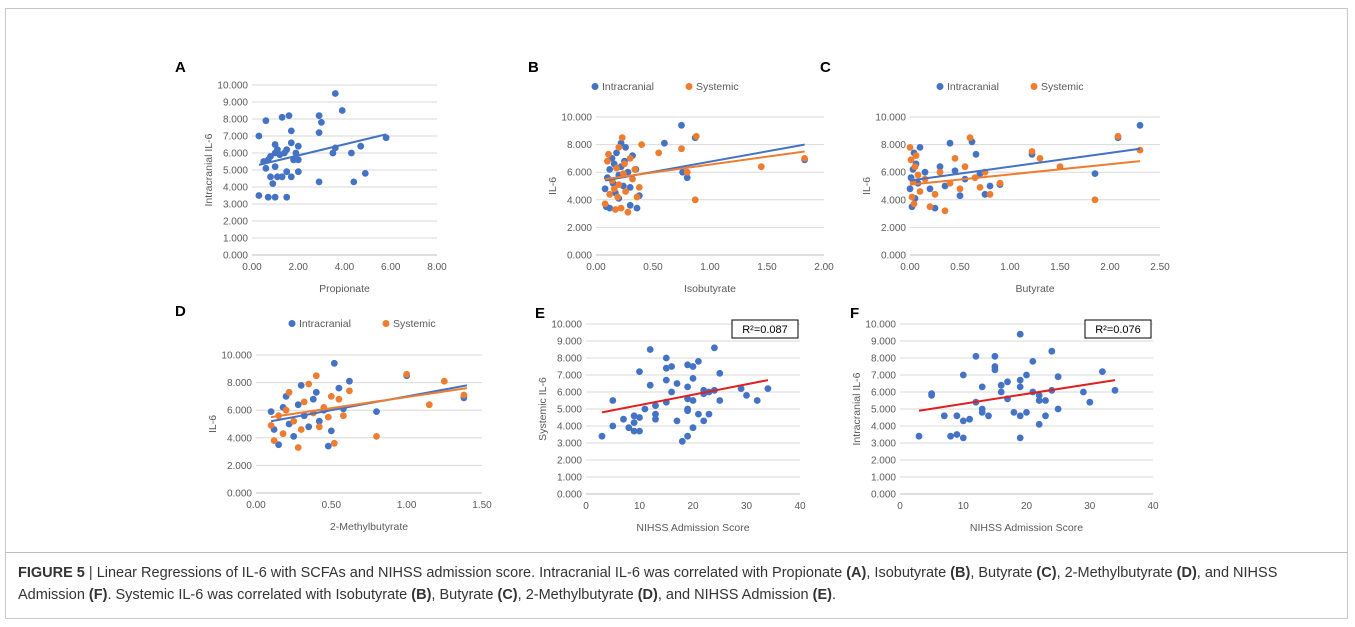 Image resolution: width=1355 pixels, height=627 pixels. What do you see at coordinates (648, 584) in the screenshot?
I see `caption-text: , and NIHSS Admission` at bounding box center [648, 584].